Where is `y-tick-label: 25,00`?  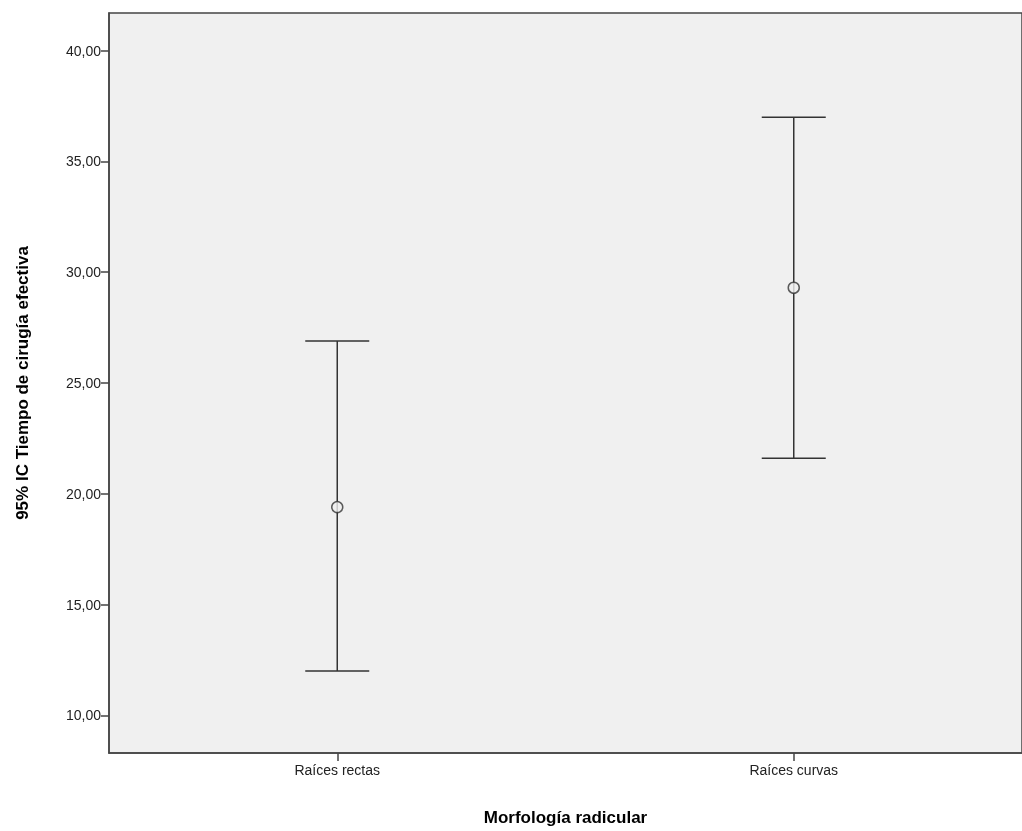
y-tick-label: 25,00 is located at coordinates (83, 383).